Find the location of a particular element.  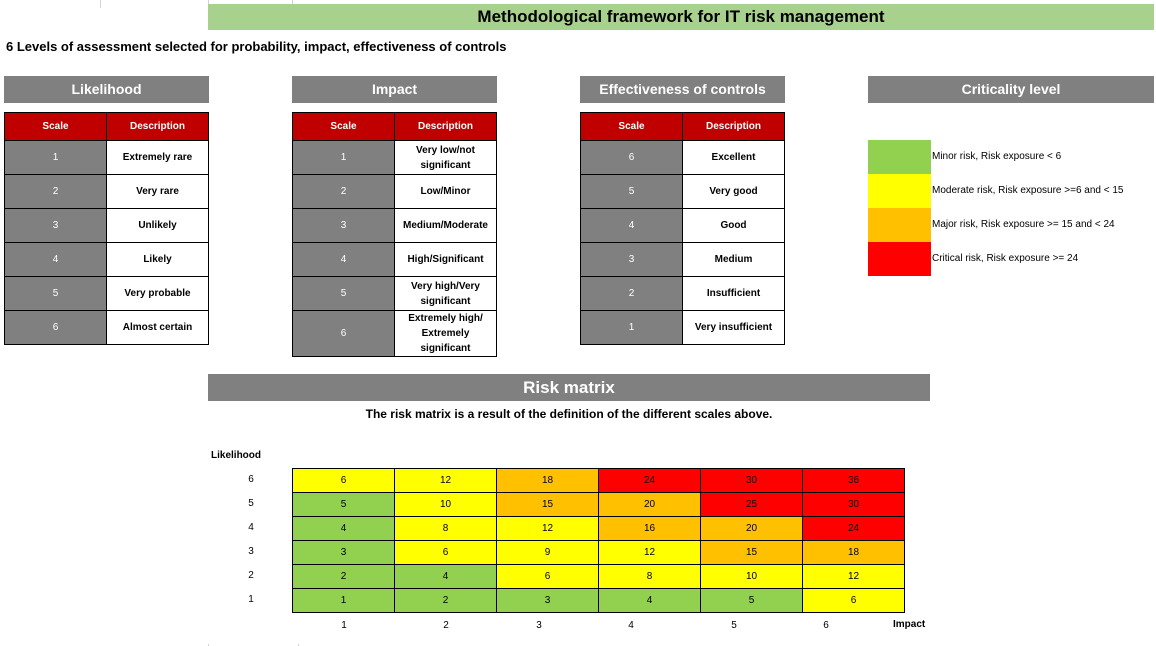

impact-header: Impact is located at coordinates (394, 89).